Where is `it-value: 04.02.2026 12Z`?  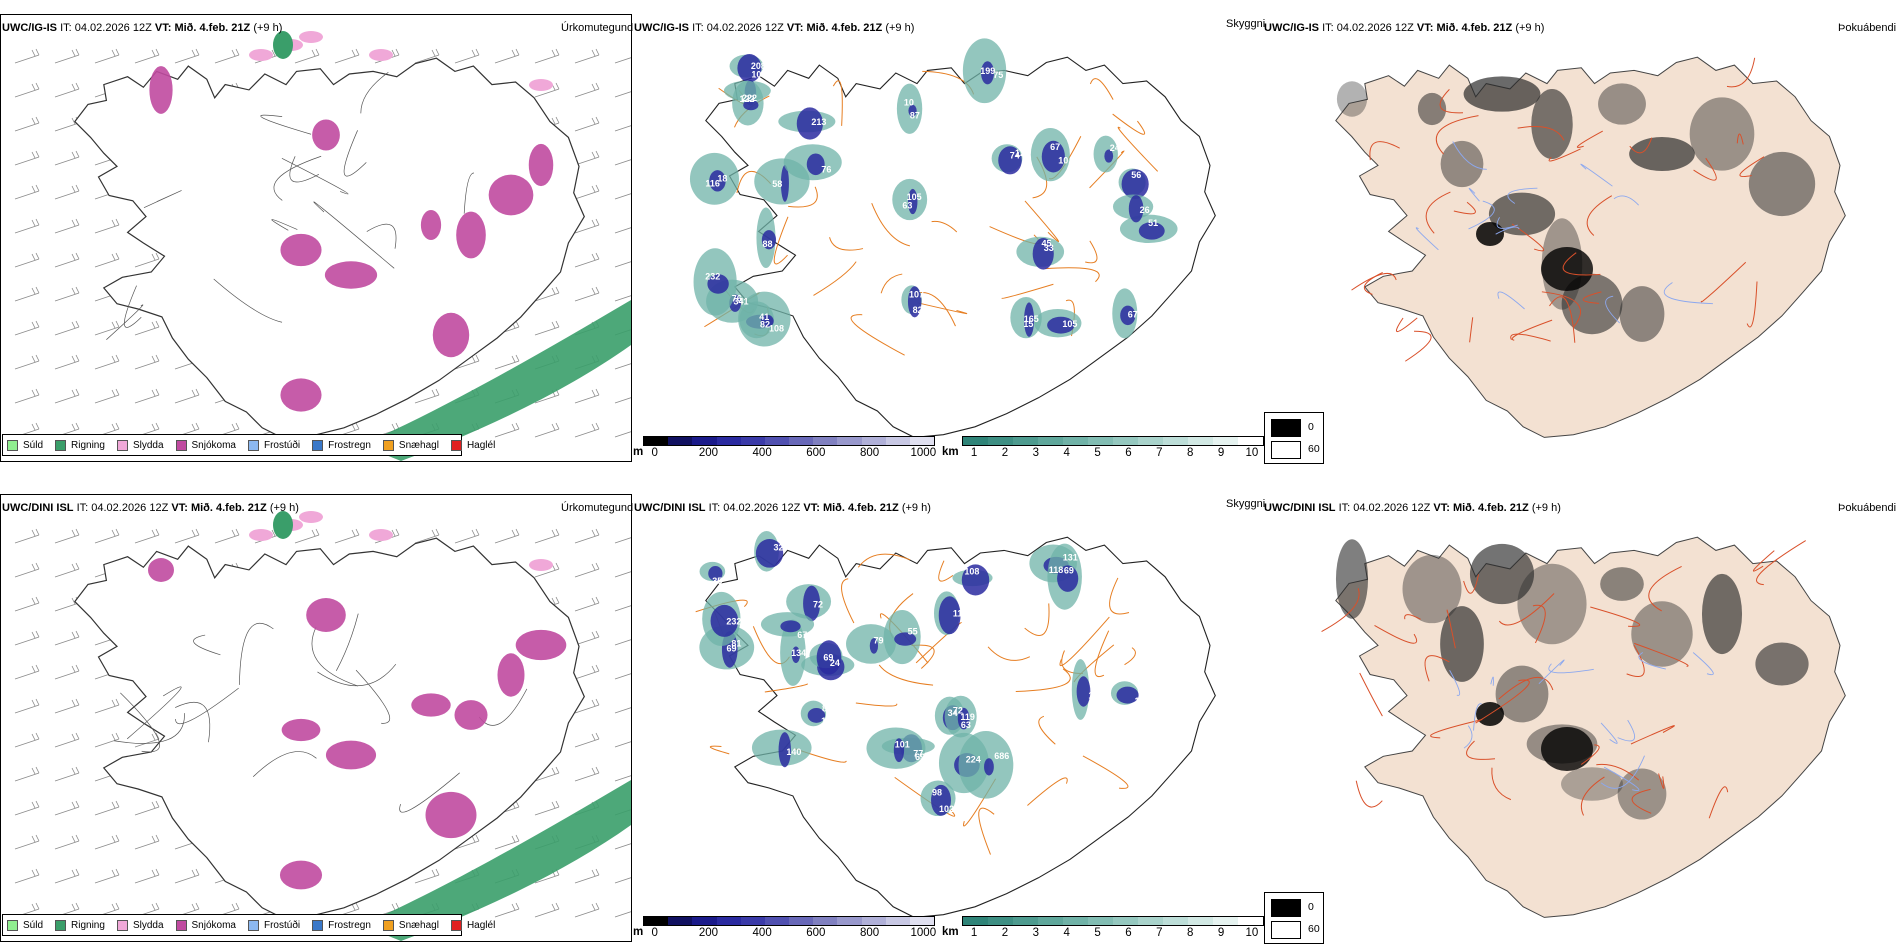 it-value: 04.02.2026 12Z is located at coordinates (113, 28).